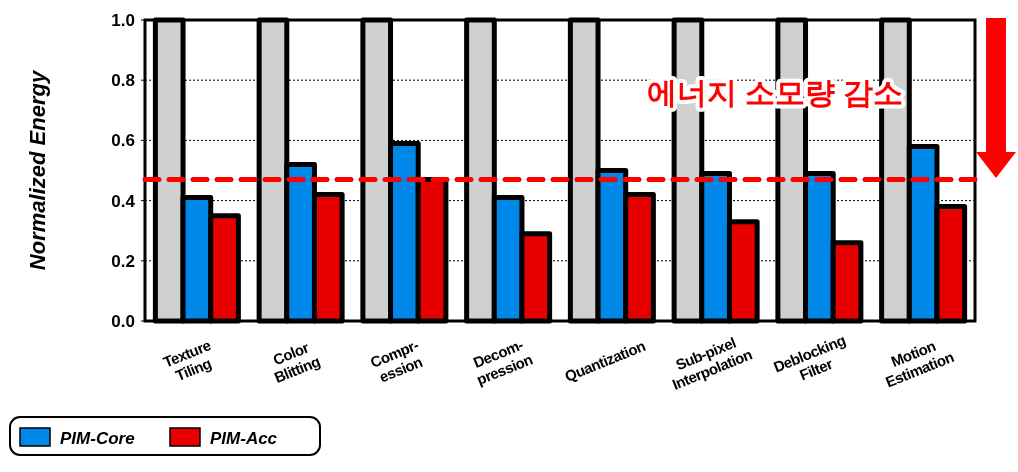 The image size is (1018, 472). What do you see at coordinates (123, 20) in the screenshot?
I see `y-tick-label: 1.0` at bounding box center [123, 20].